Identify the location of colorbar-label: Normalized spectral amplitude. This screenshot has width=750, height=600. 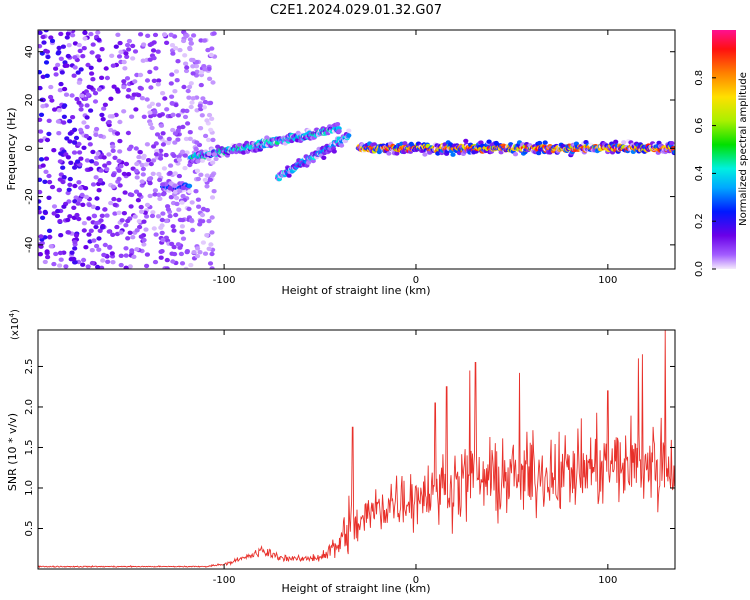
(743, 149).